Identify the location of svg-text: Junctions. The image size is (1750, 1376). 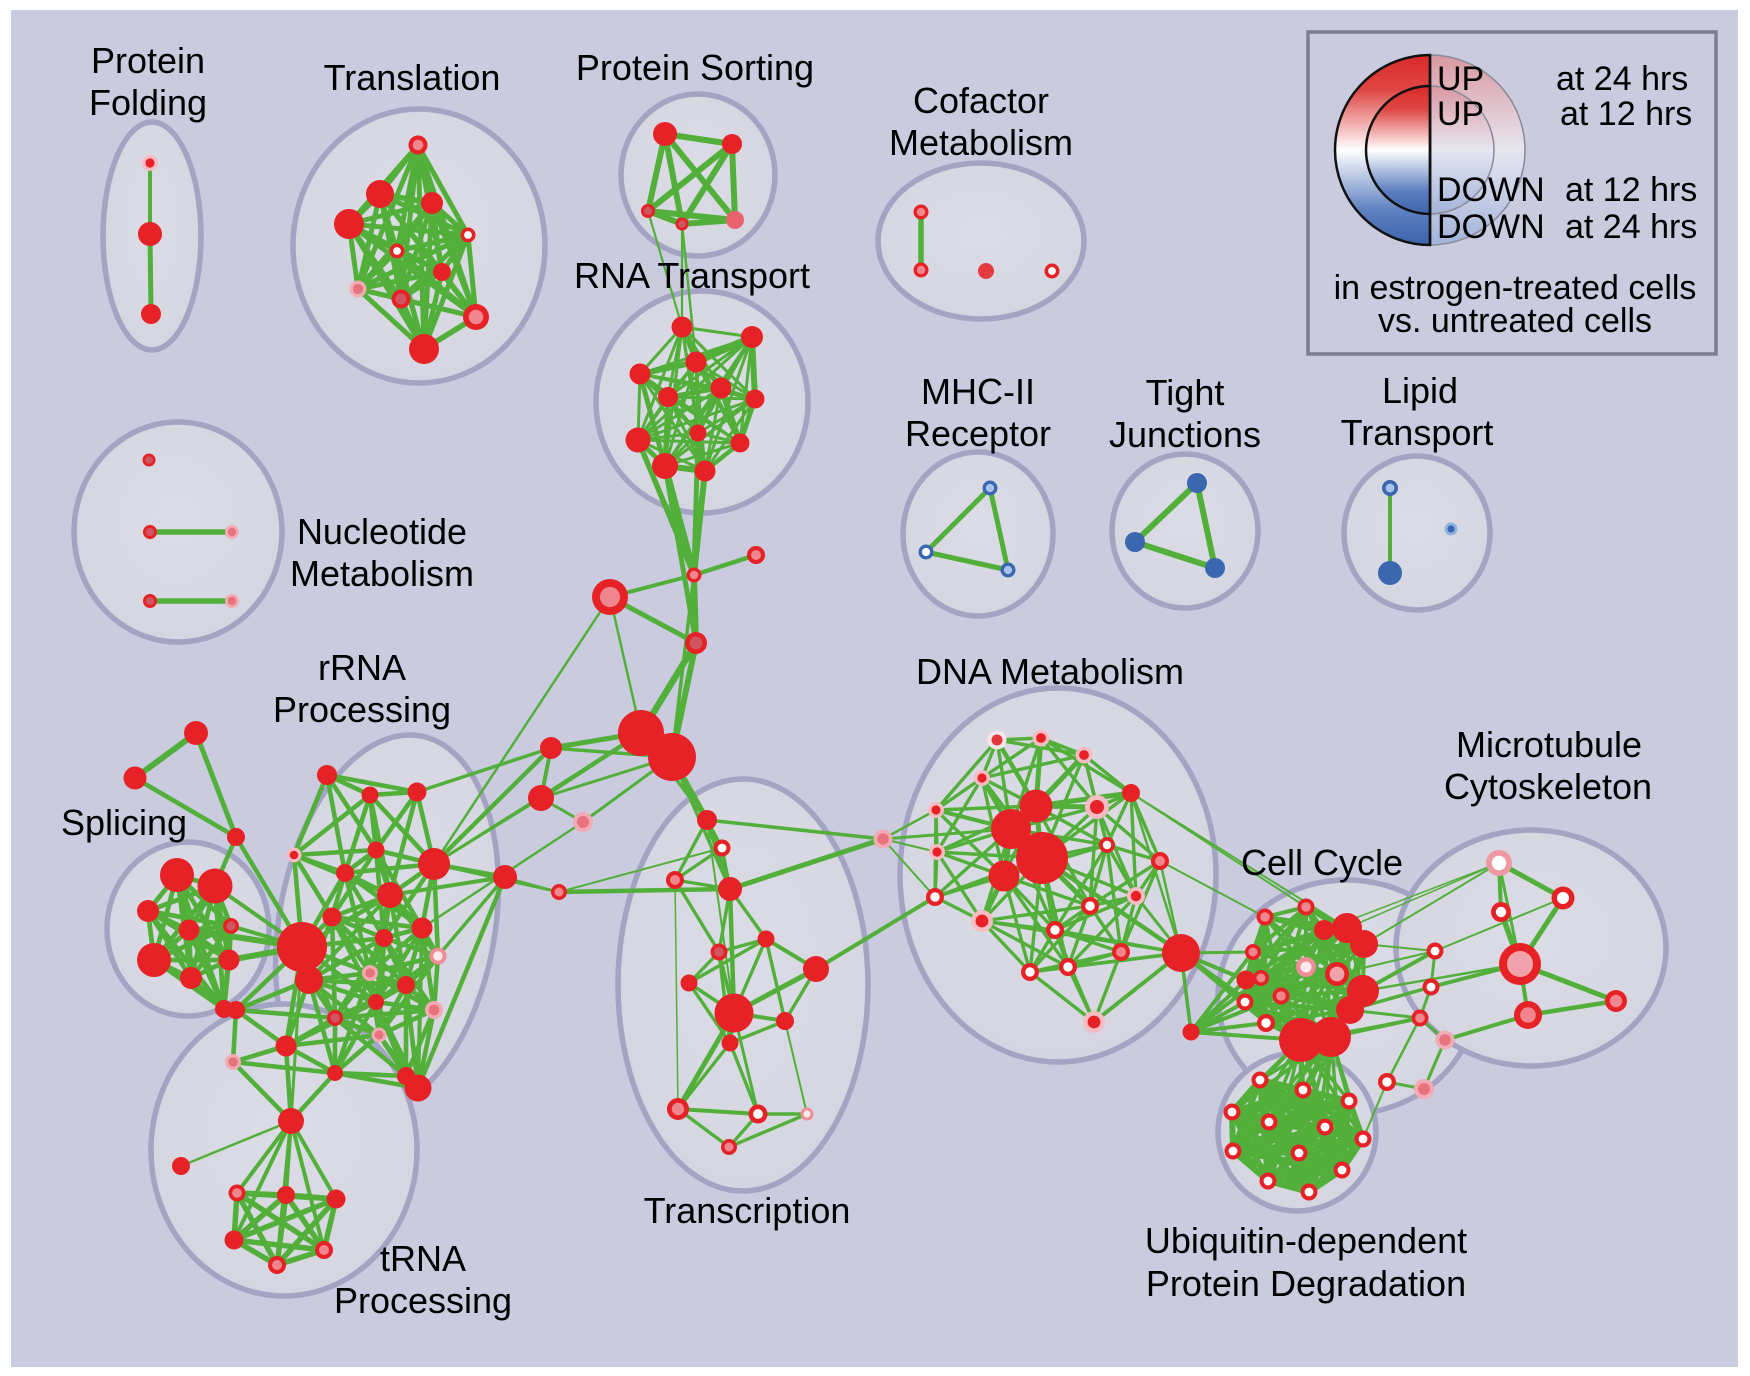
(1185, 434).